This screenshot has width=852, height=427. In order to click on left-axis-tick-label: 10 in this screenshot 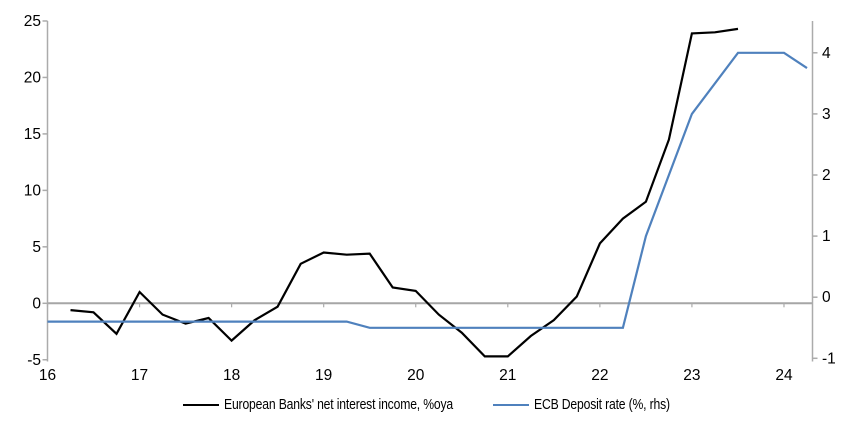, I will do `click(33, 190)`.